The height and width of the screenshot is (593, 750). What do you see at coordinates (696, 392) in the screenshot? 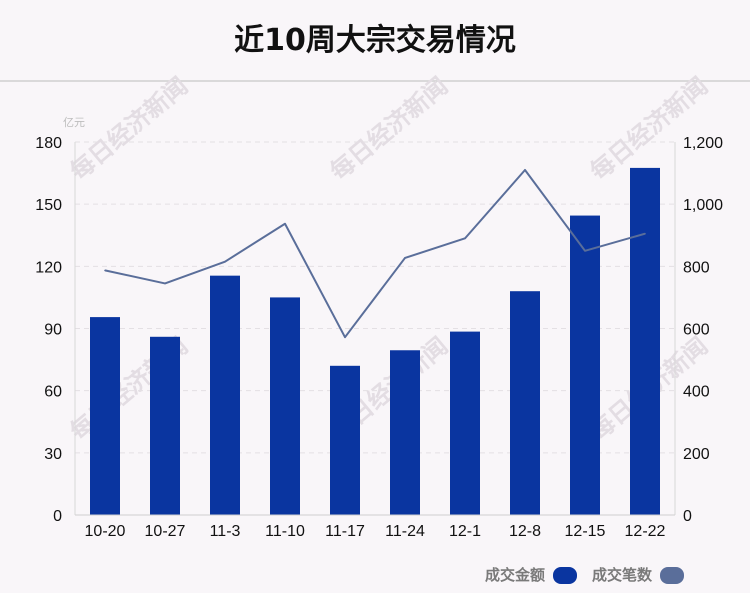
I see `y-right-tick-label-2: 400` at bounding box center [696, 392].